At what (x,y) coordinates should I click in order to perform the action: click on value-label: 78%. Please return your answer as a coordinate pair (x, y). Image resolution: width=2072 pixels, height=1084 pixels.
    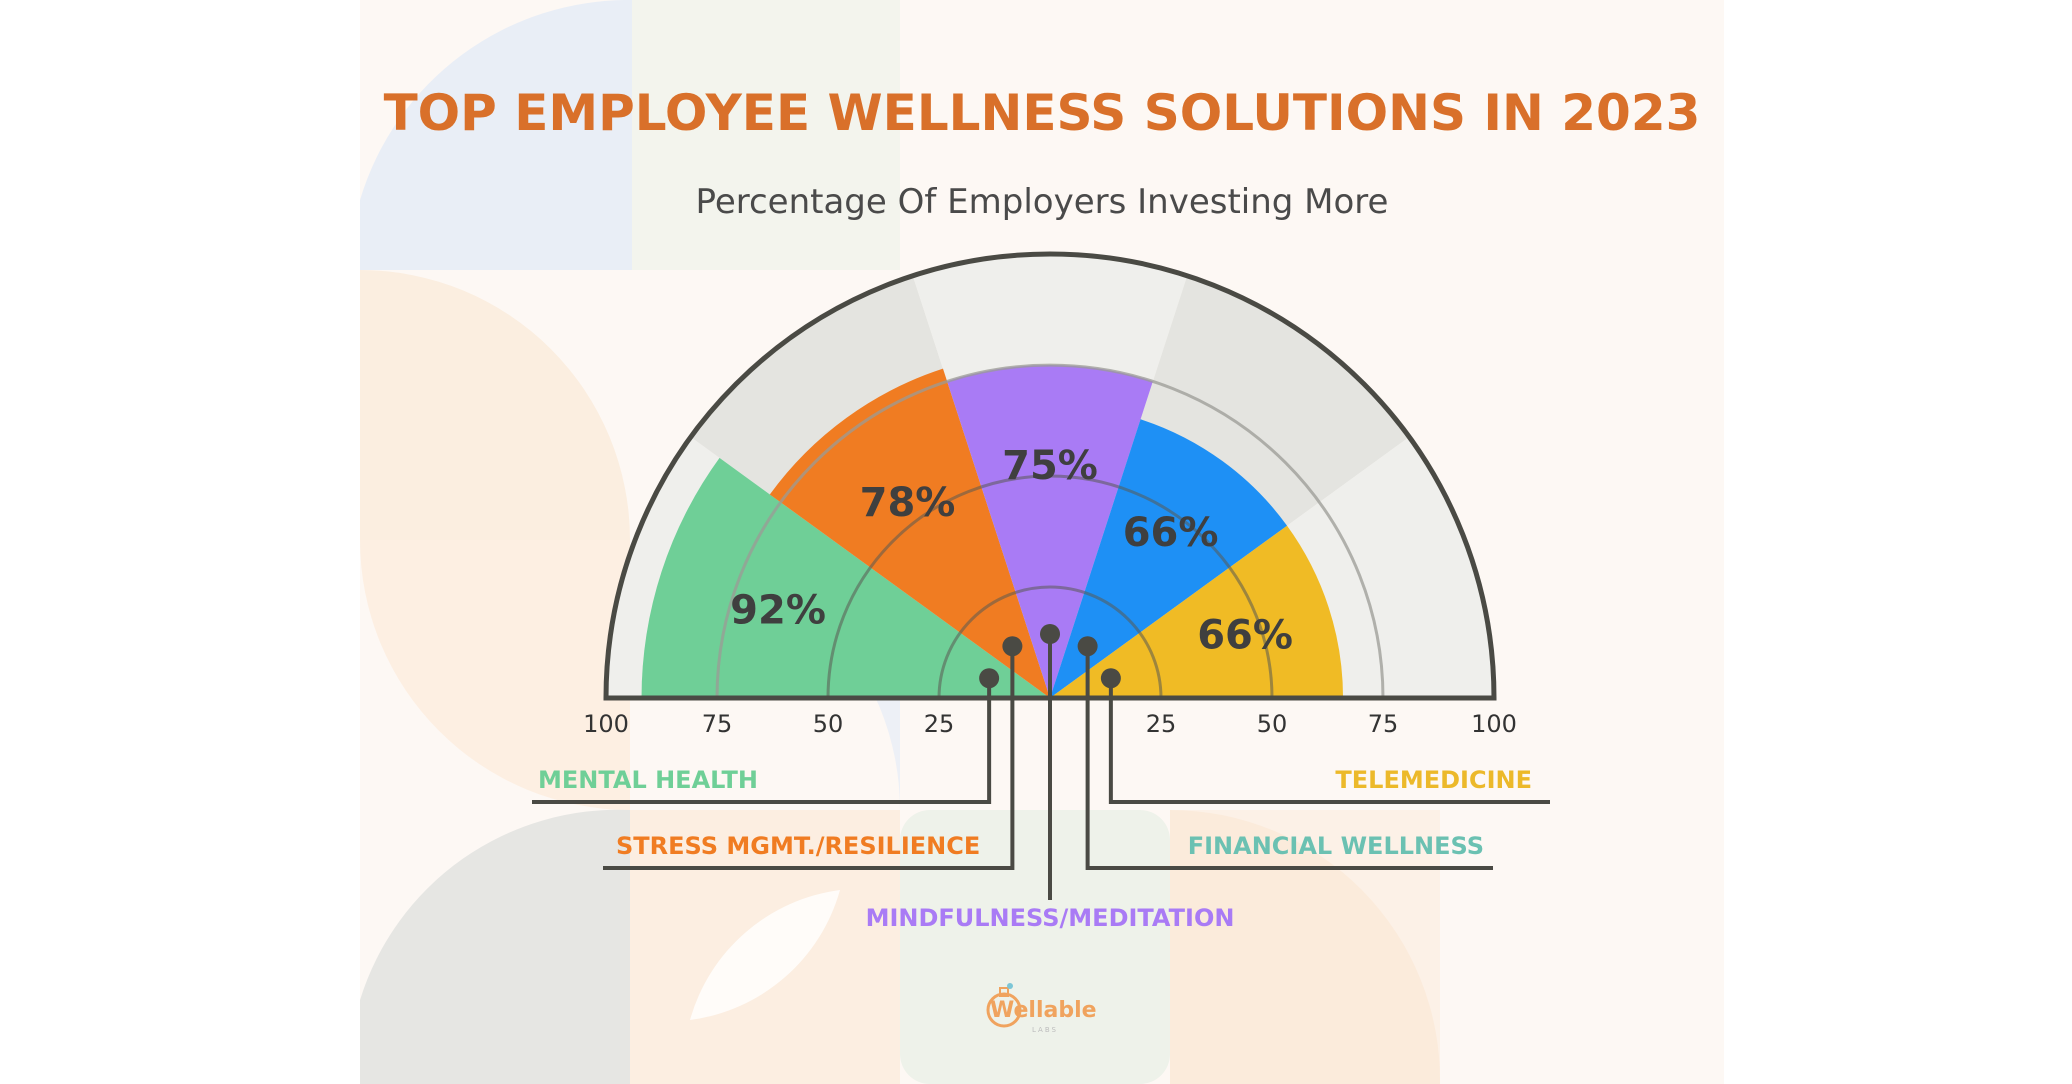
    Looking at the image, I should click on (908, 503).